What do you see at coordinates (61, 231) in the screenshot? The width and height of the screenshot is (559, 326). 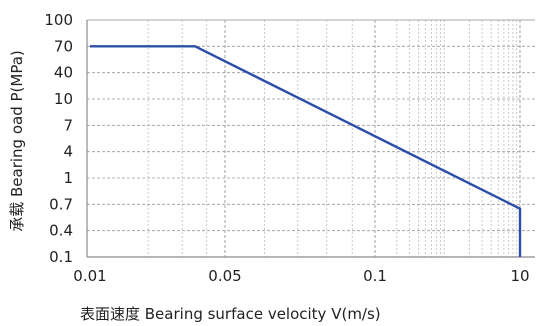 I see `y-tick-label: 0.4` at bounding box center [61, 231].